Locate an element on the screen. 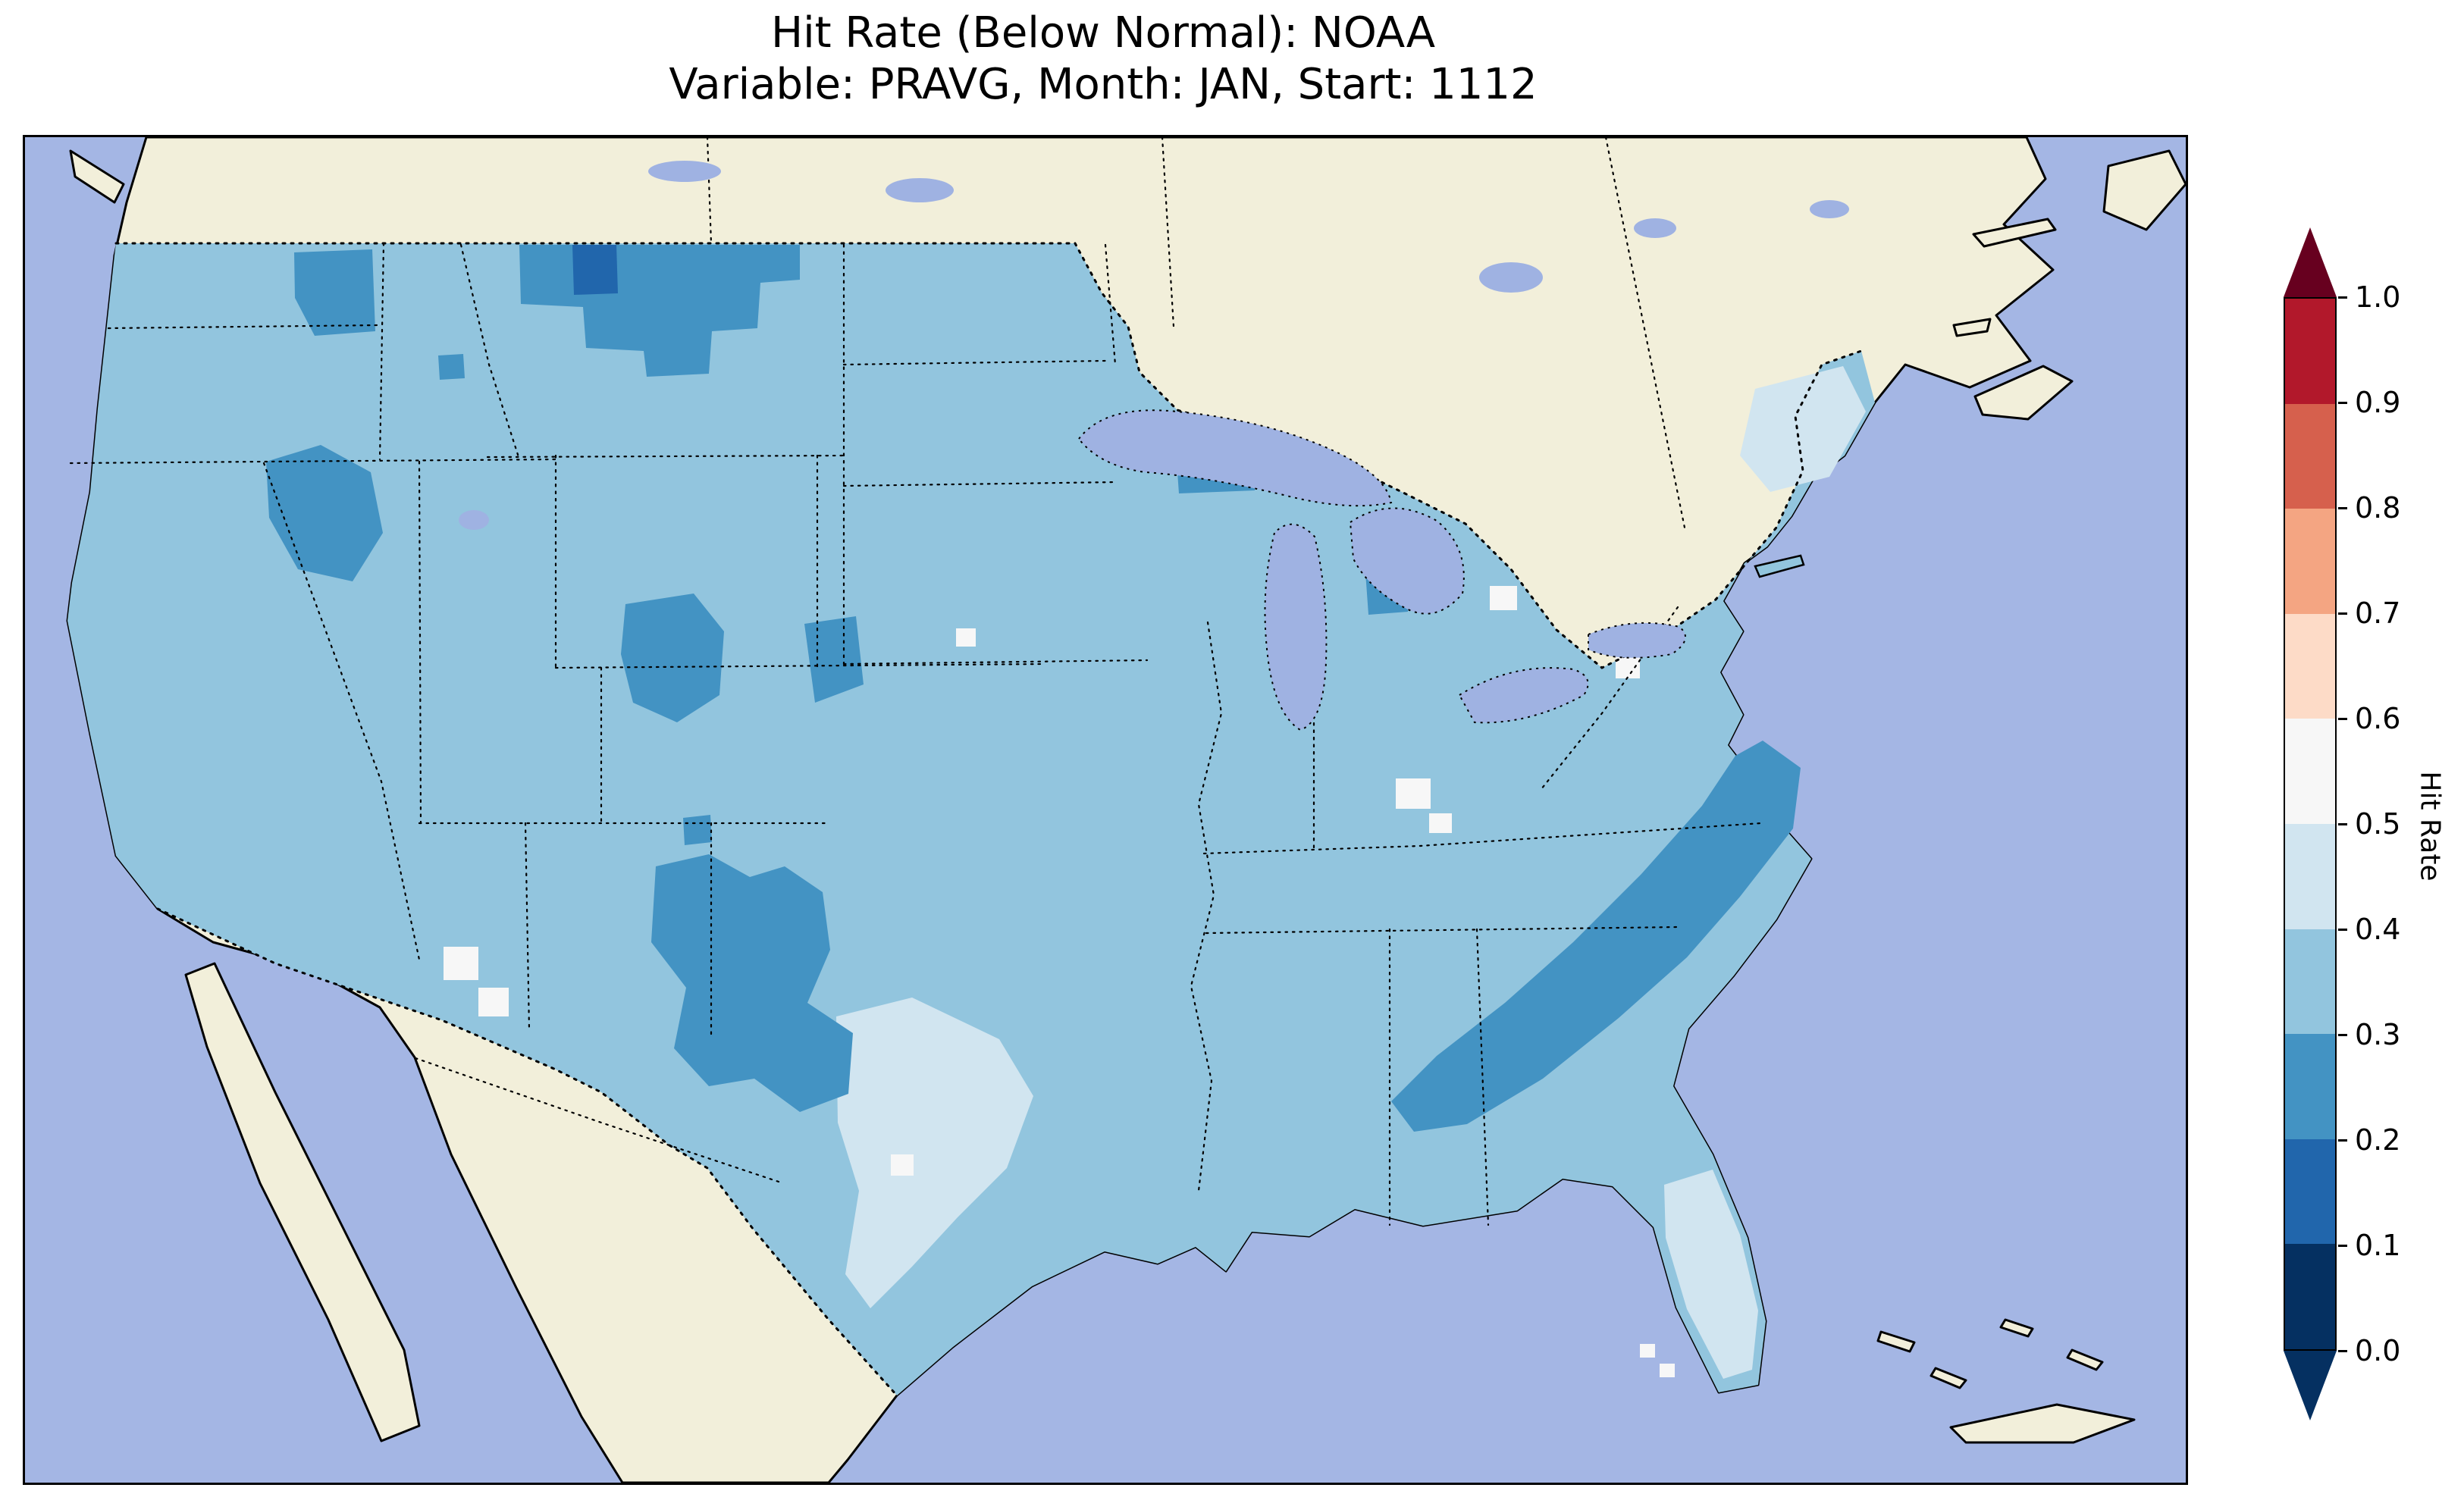 Image resolution: width=2464 pixels, height=1494 pixels. prince-edward-island is located at coordinates (1972, 327).